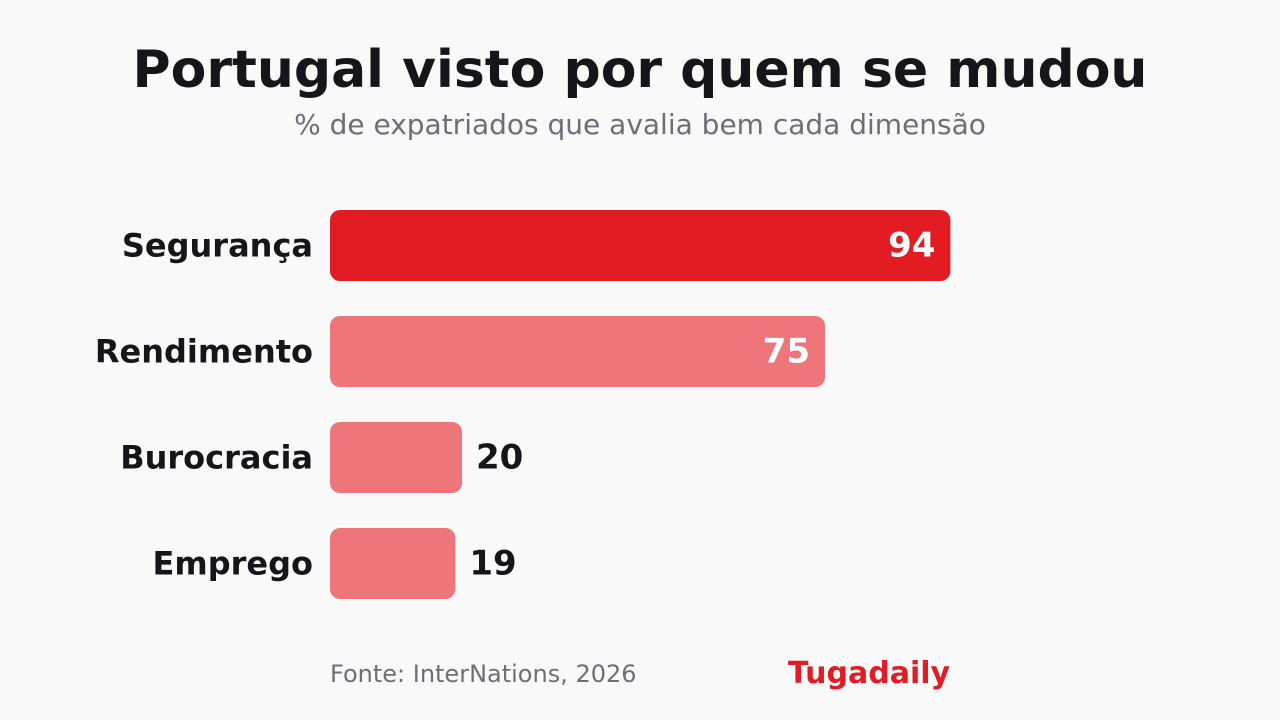  What do you see at coordinates (483, 674) in the screenshot?
I see `source-note: Fonte: InterNations, 2026` at bounding box center [483, 674].